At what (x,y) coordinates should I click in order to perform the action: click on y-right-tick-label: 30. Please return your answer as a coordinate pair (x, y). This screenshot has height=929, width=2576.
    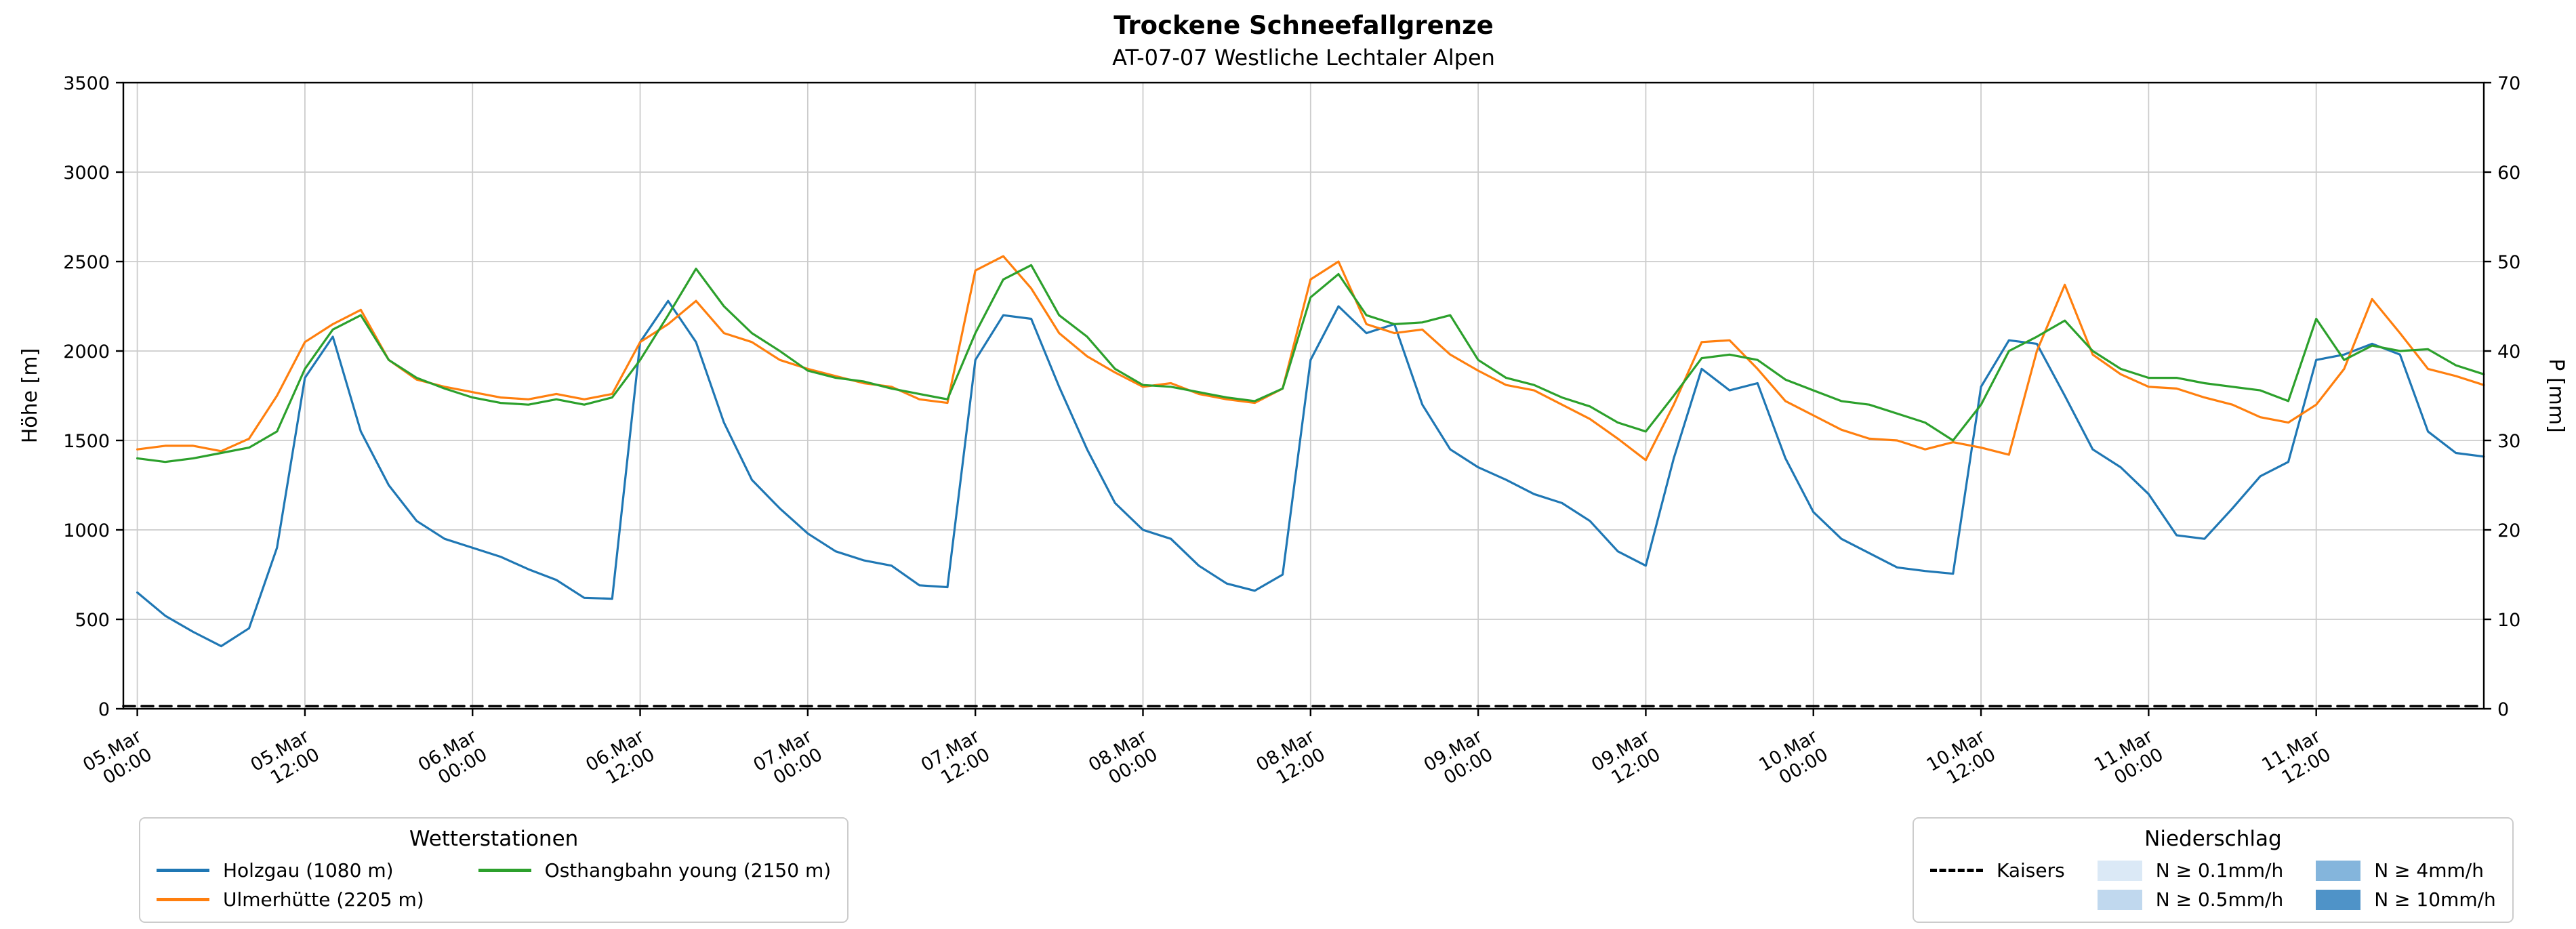
    Looking at the image, I should click on (2509, 441).